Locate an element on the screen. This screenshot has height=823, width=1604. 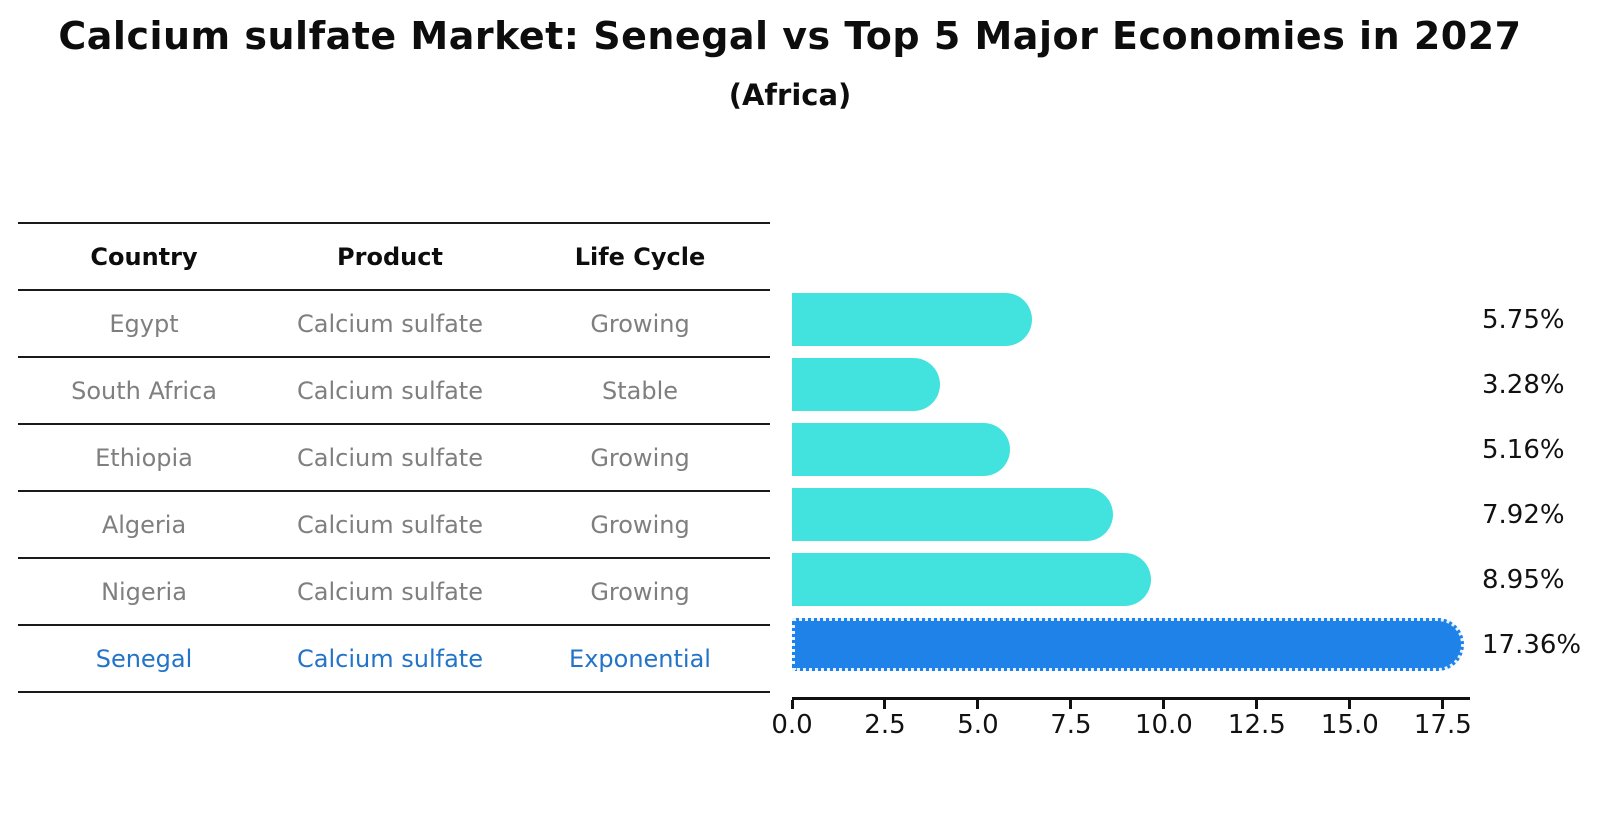
bar-nigeria is located at coordinates (971, 579).